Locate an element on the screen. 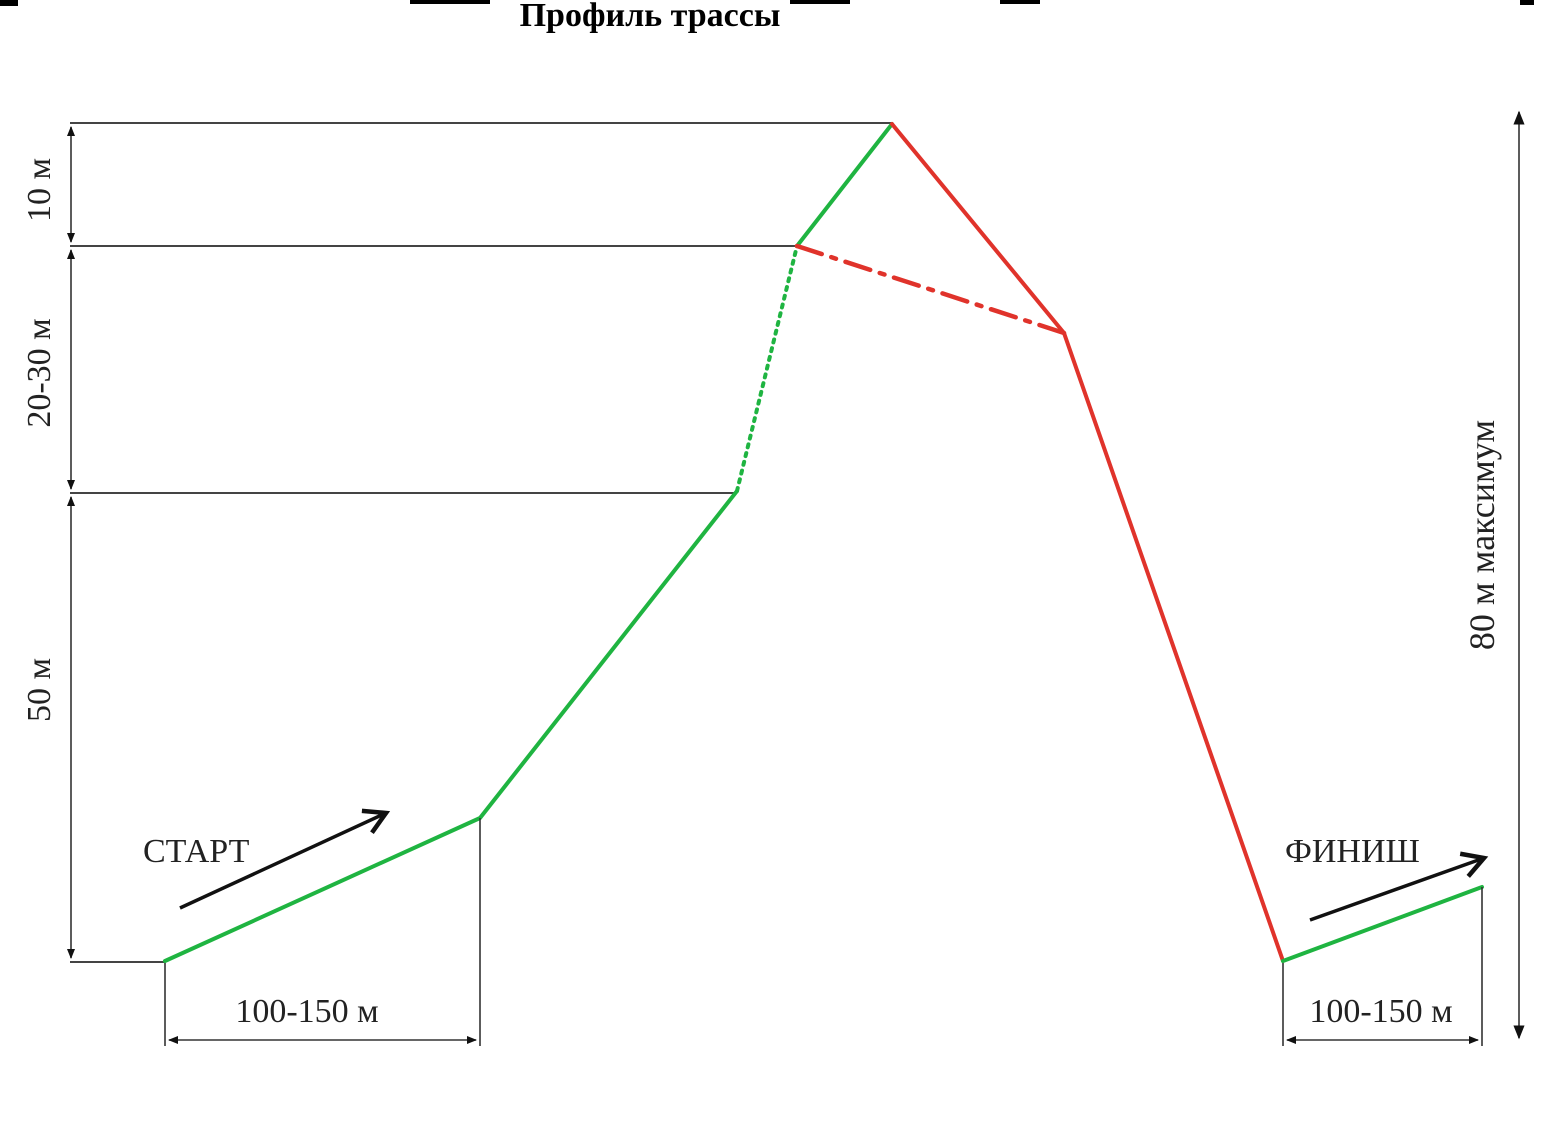 This screenshot has height=1122, width=1550. dimension-20-30m-label: 20-30 м is located at coordinates (39, 372).